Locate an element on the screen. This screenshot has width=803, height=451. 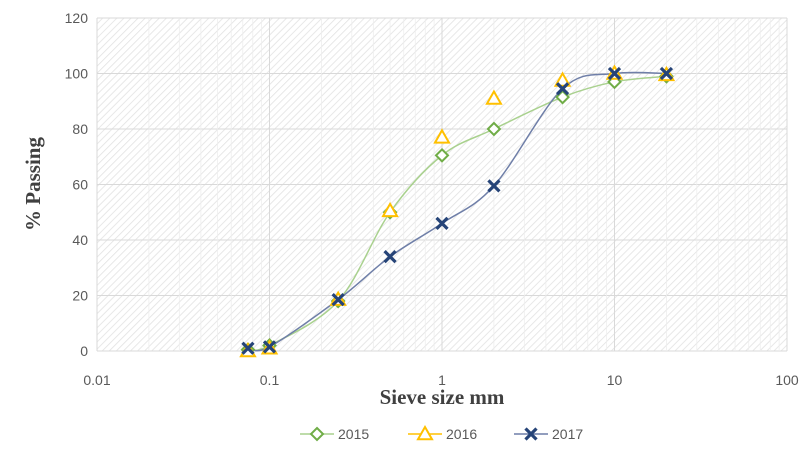
legend-label-2015: 2015 is located at coordinates (353, 434).